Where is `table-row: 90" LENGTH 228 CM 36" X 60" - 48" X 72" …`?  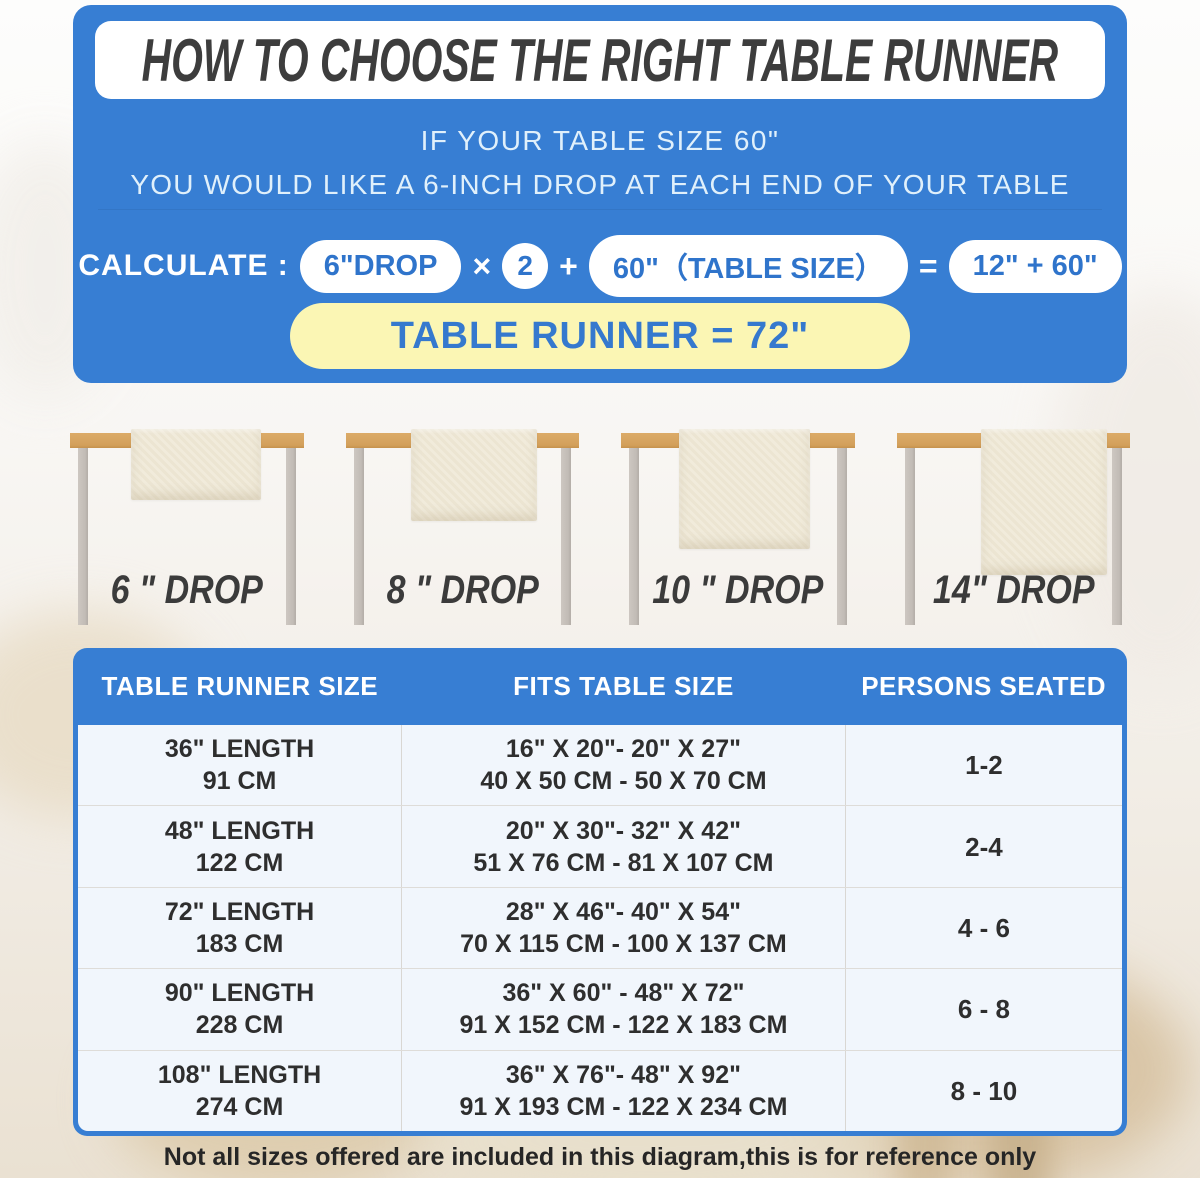 table-row: 90" LENGTH 228 CM 36" X 60" - 48" X 72" … is located at coordinates (600, 1009).